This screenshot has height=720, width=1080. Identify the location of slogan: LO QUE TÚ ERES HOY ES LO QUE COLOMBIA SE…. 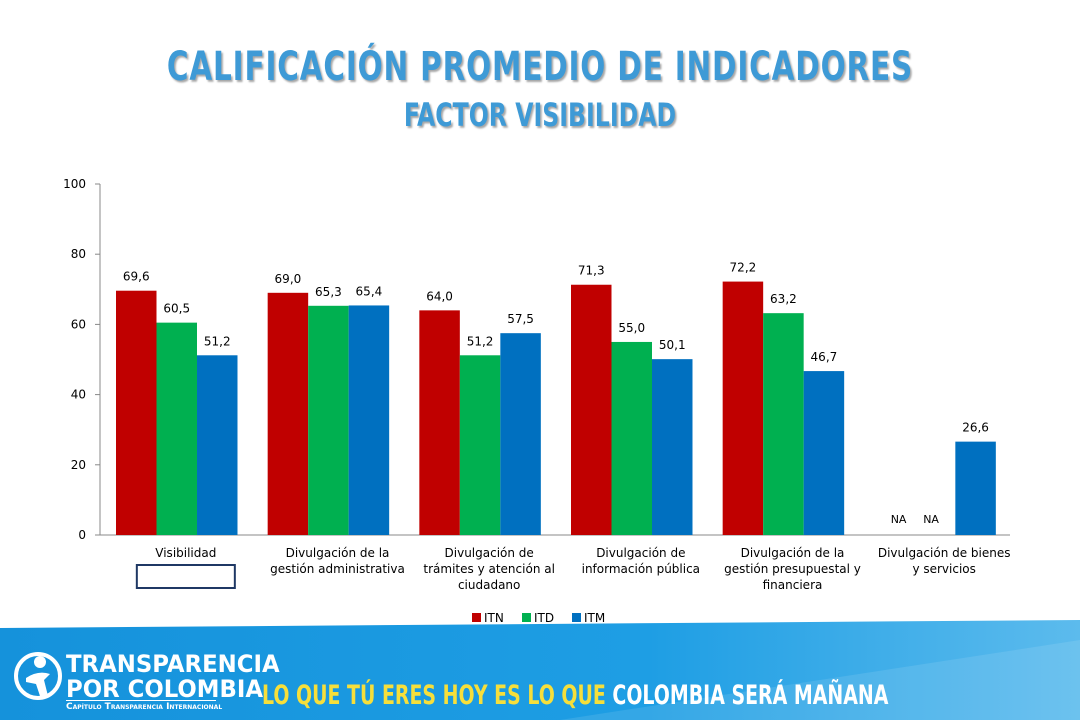
(575, 695).